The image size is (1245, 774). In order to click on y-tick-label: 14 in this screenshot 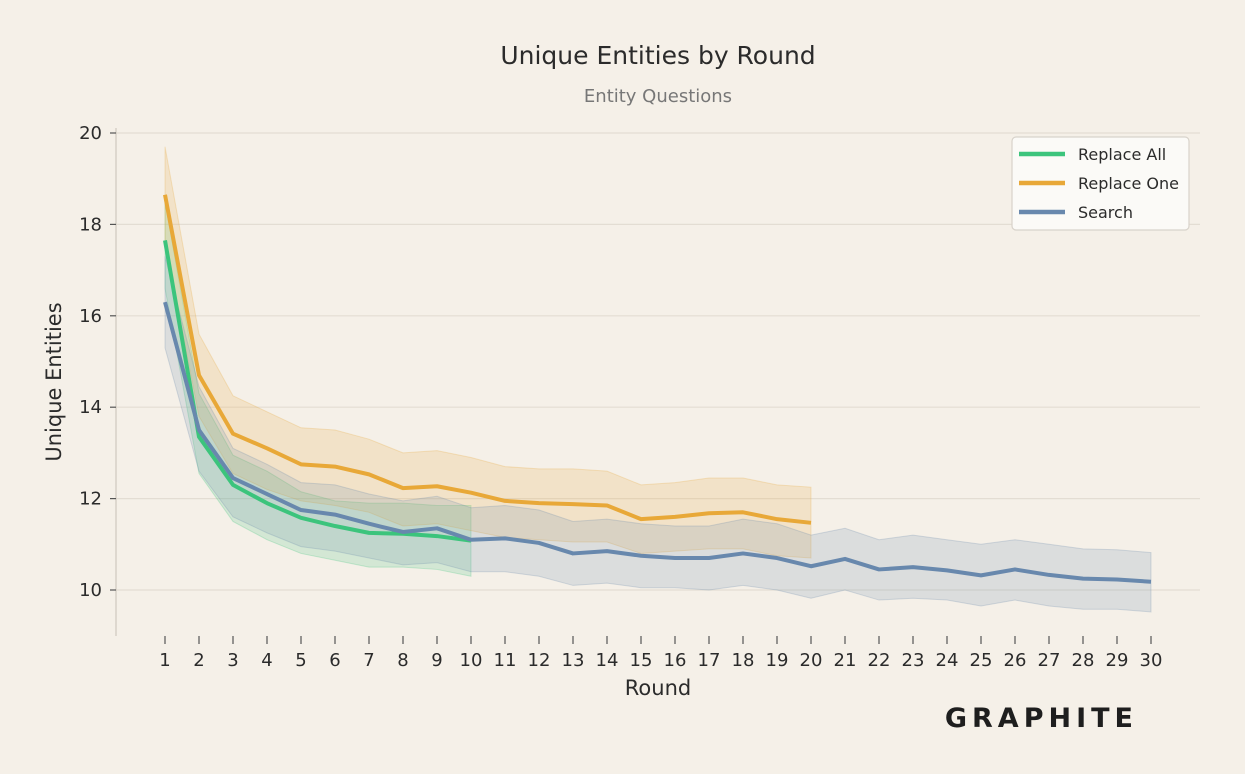, I will do `click(90, 407)`.